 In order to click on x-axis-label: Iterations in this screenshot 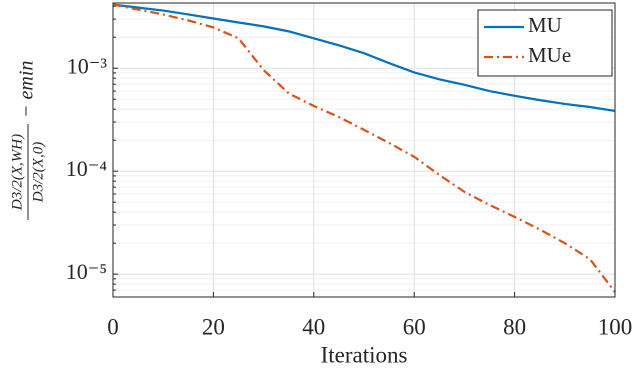, I will do `click(364, 354)`.